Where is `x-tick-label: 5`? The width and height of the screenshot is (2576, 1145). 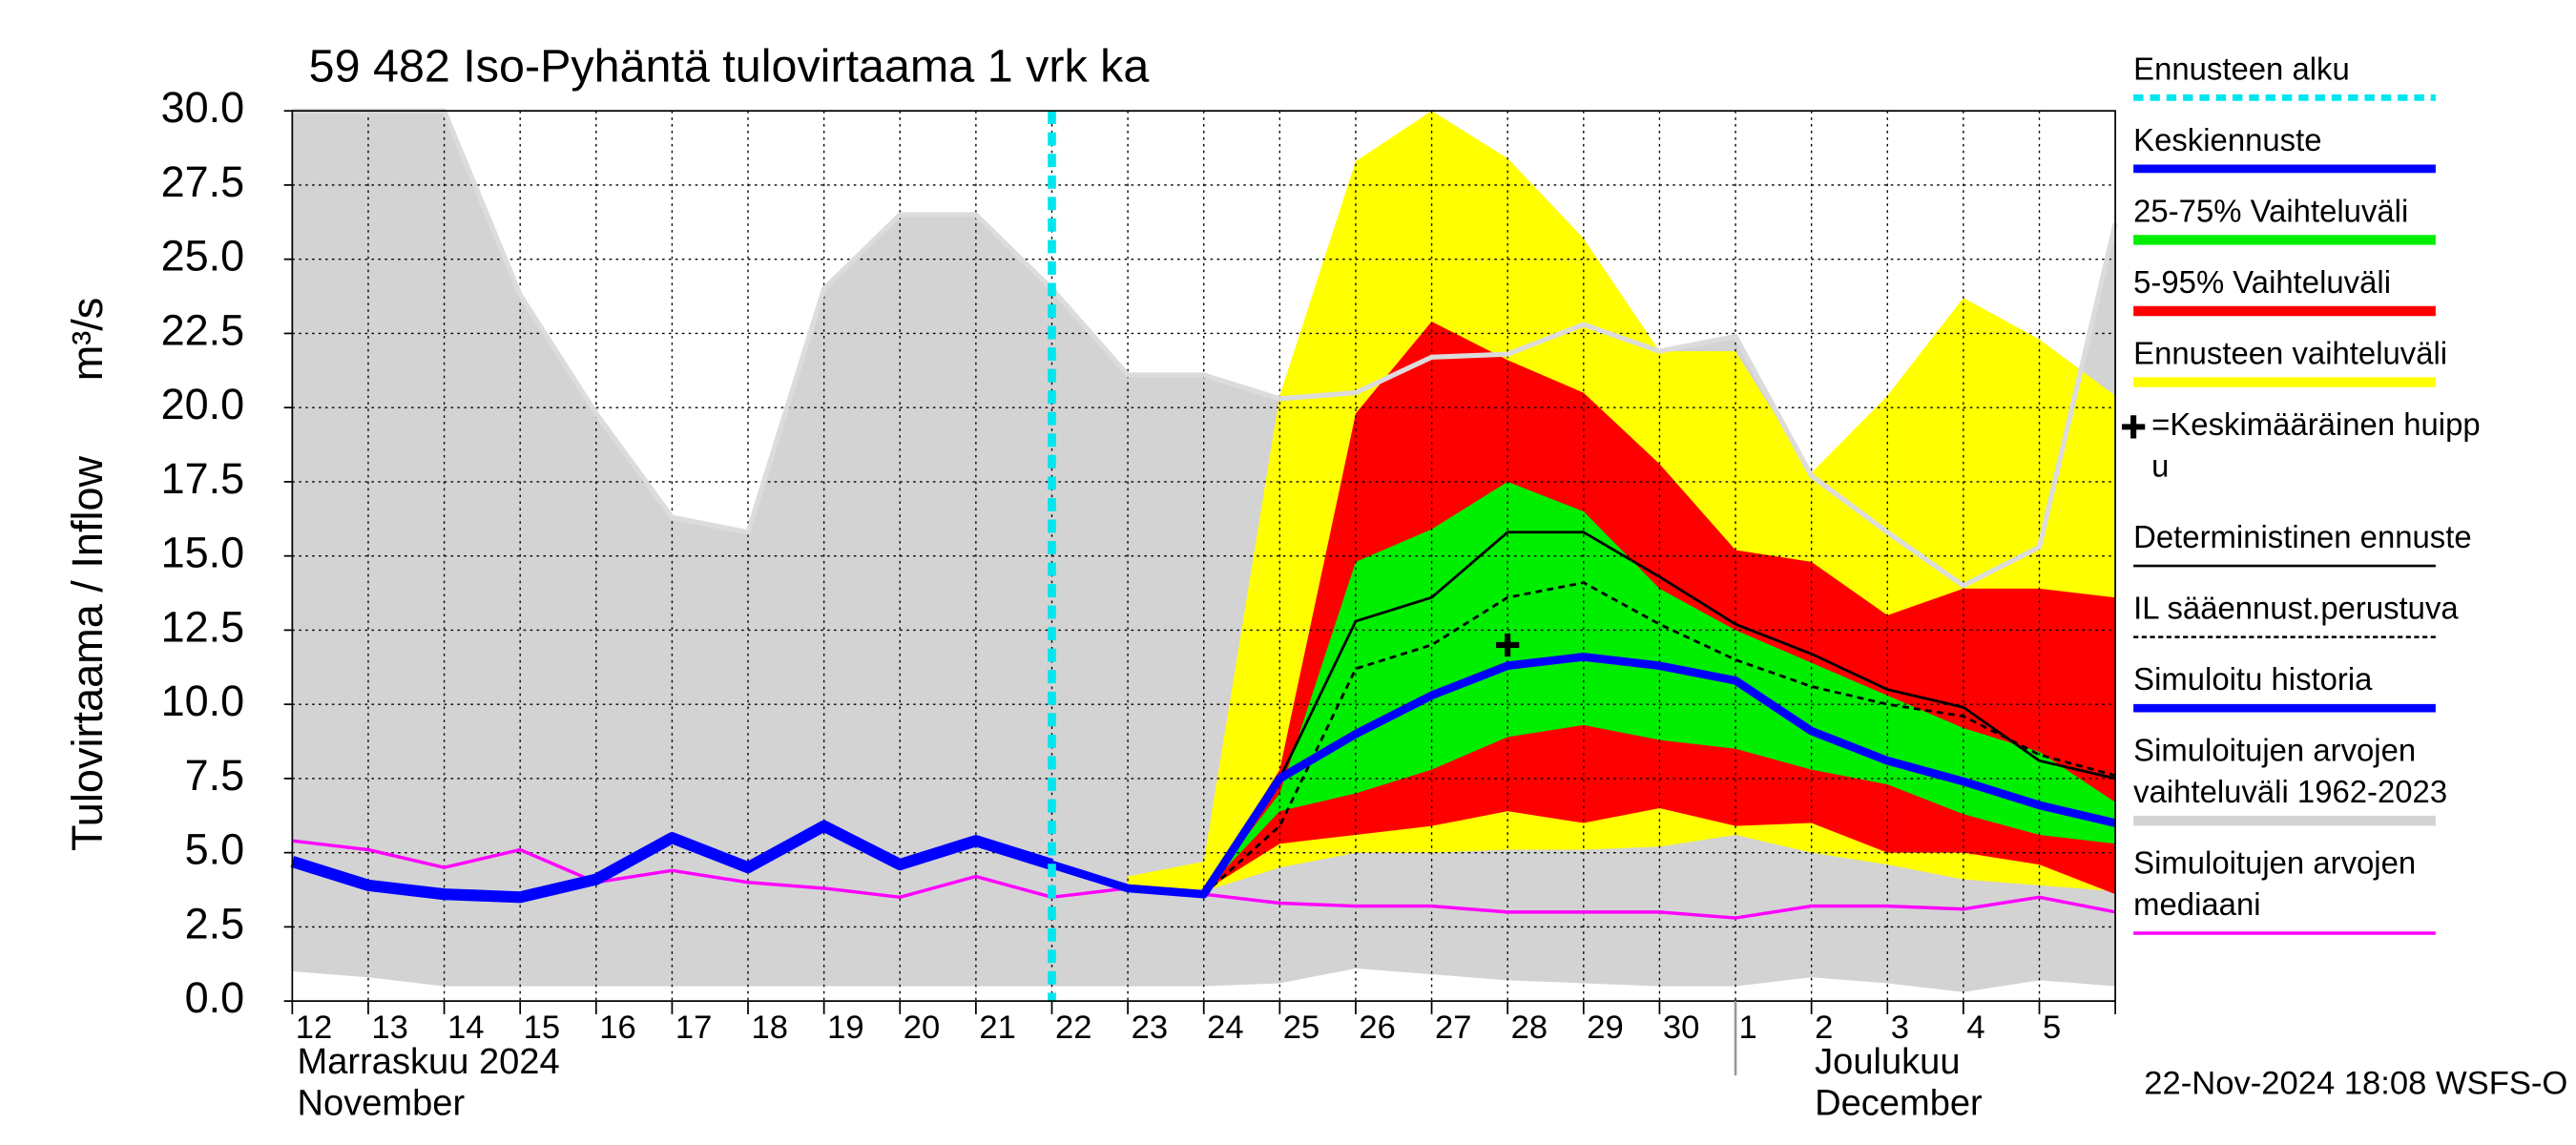
x-tick-label: 5 is located at coordinates (2052, 1028).